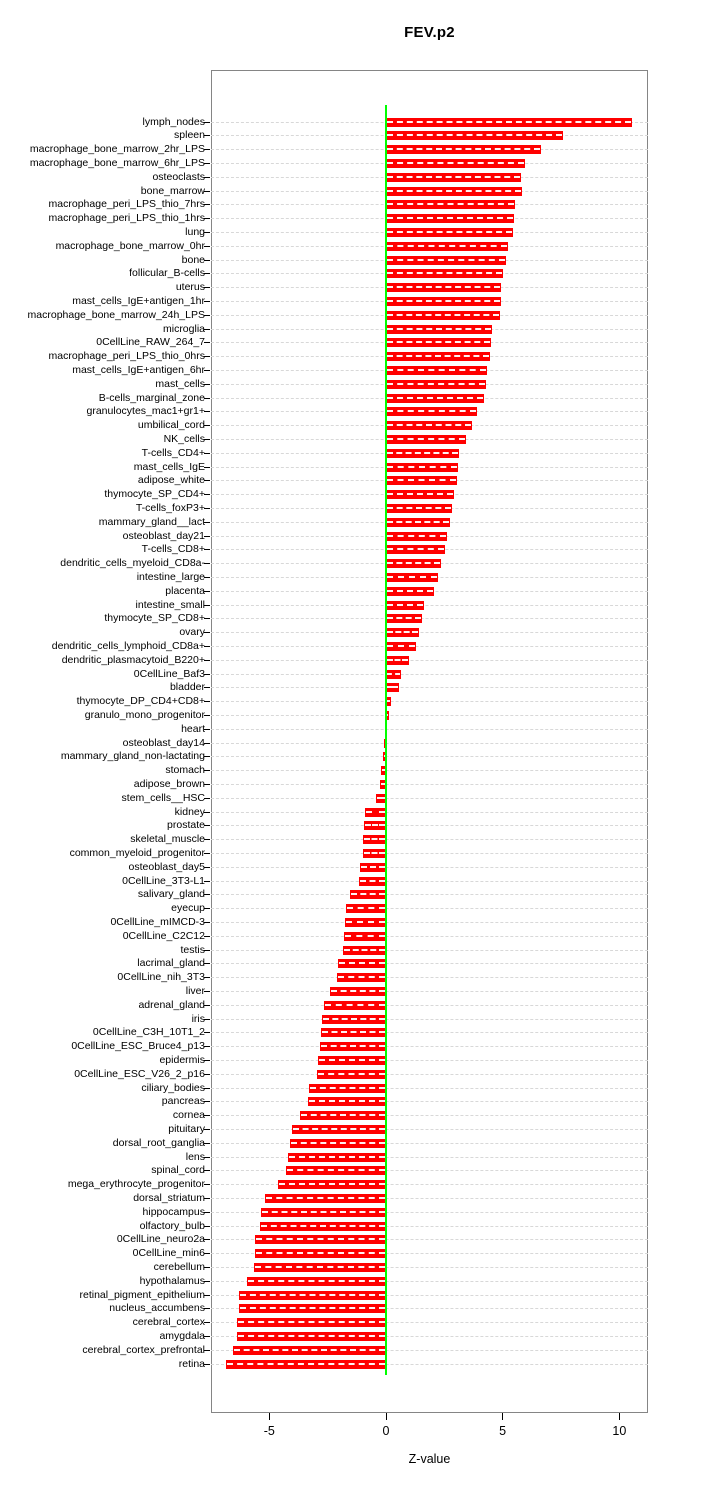 The image size is (720, 1485). What do you see at coordinates (429, 1459) in the screenshot?
I see `x-axis-label: Z-value` at bounding box center [429, 1459].